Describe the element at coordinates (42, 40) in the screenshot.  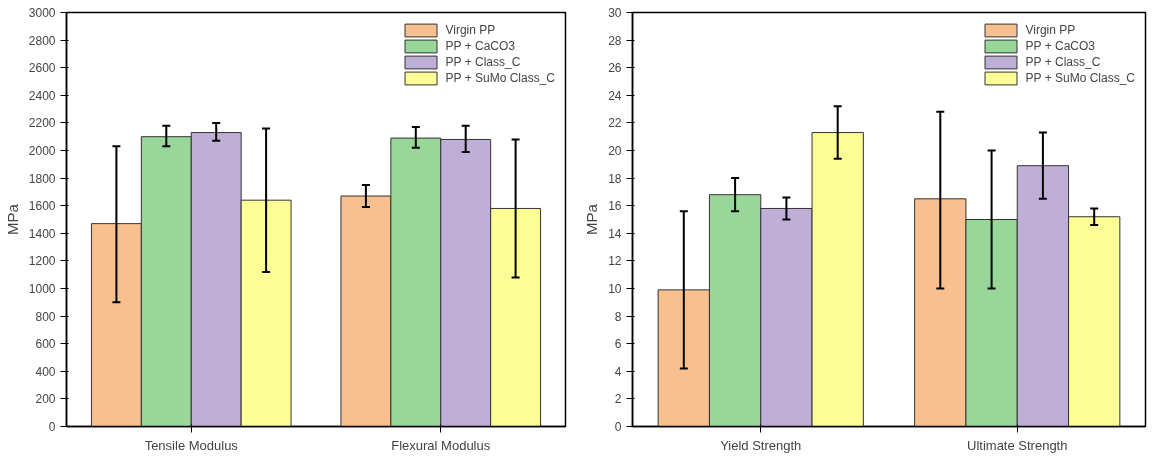
I see `y-tick-label: 2800` at that location.